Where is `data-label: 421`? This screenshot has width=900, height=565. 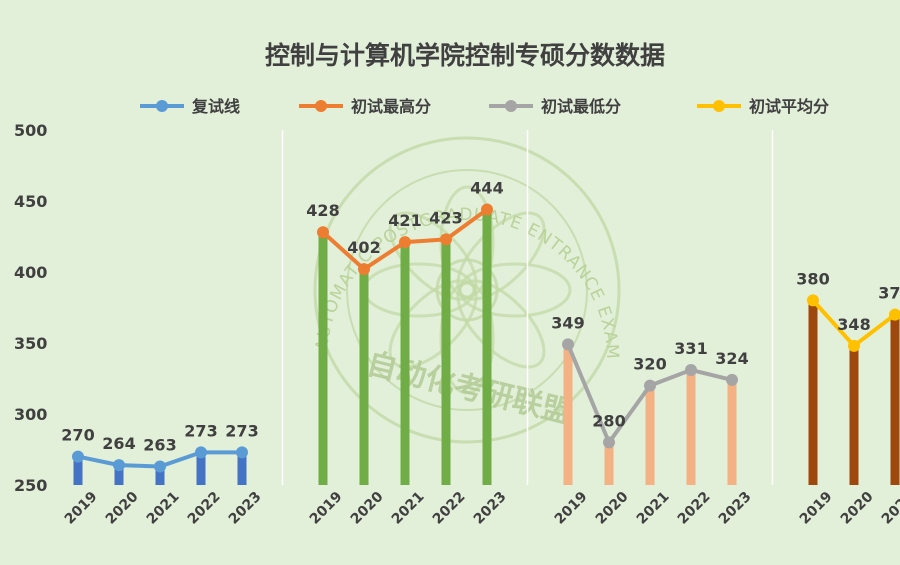
data-label: 421 is located at coordinates (404, 220).